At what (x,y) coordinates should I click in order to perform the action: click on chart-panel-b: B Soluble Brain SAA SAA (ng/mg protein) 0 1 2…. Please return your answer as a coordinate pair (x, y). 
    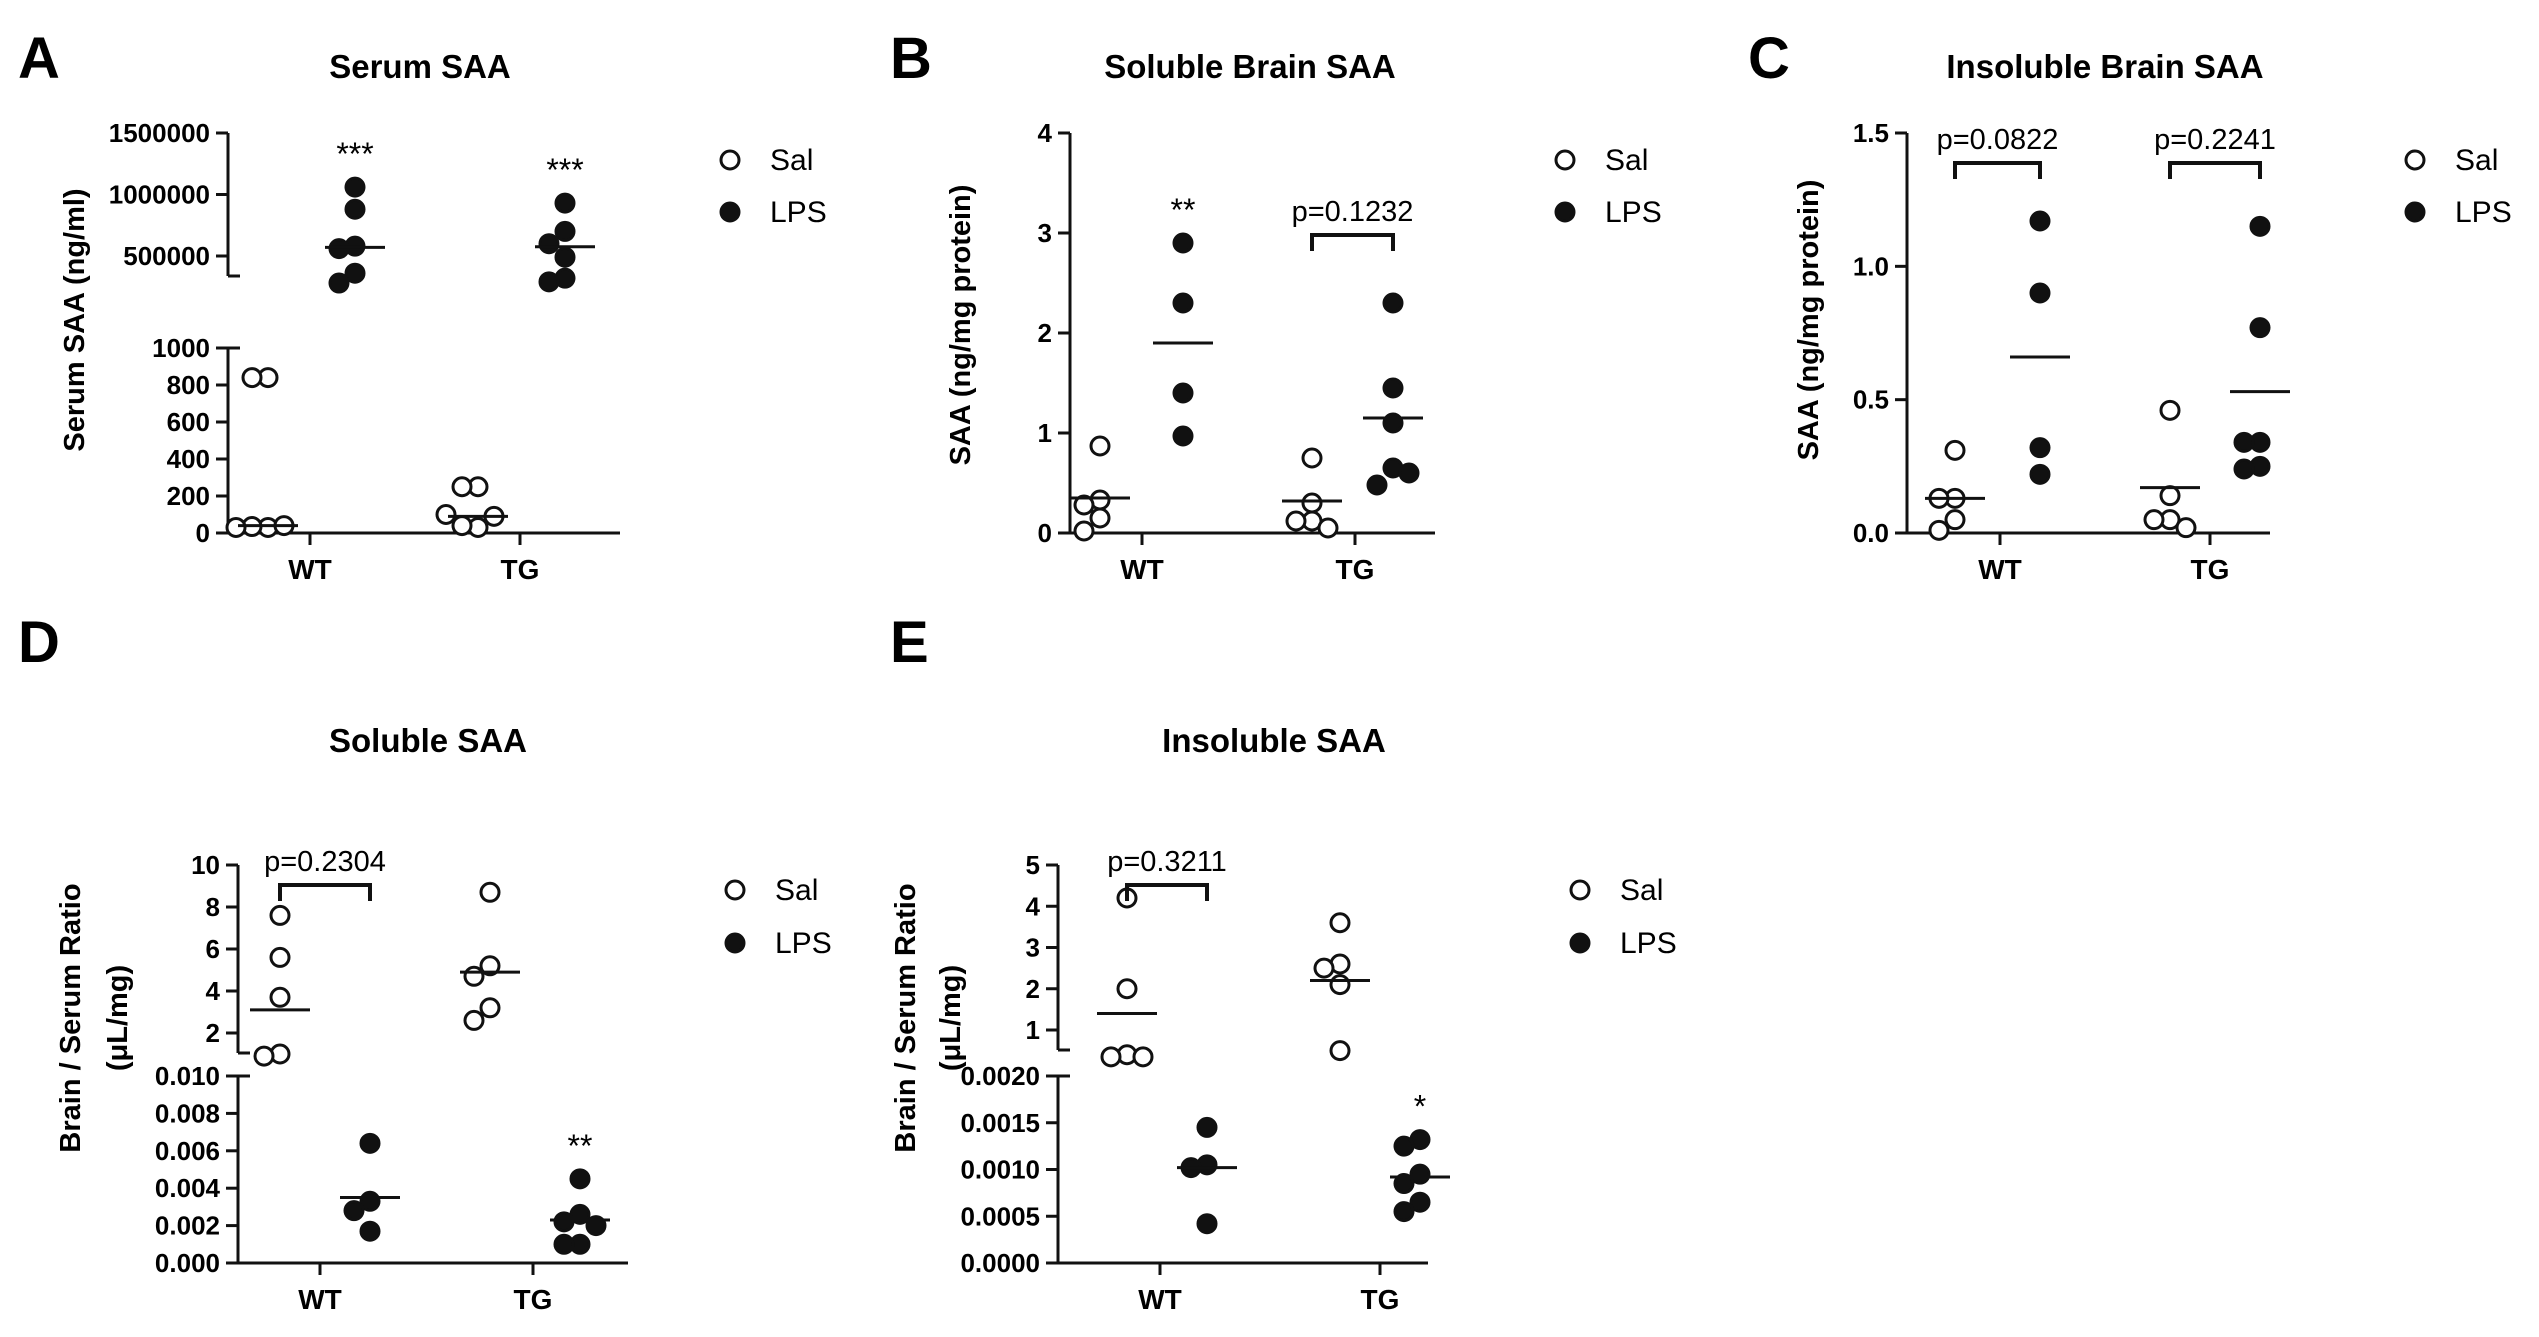
    Looking at the image, I should click on (1276, 305).